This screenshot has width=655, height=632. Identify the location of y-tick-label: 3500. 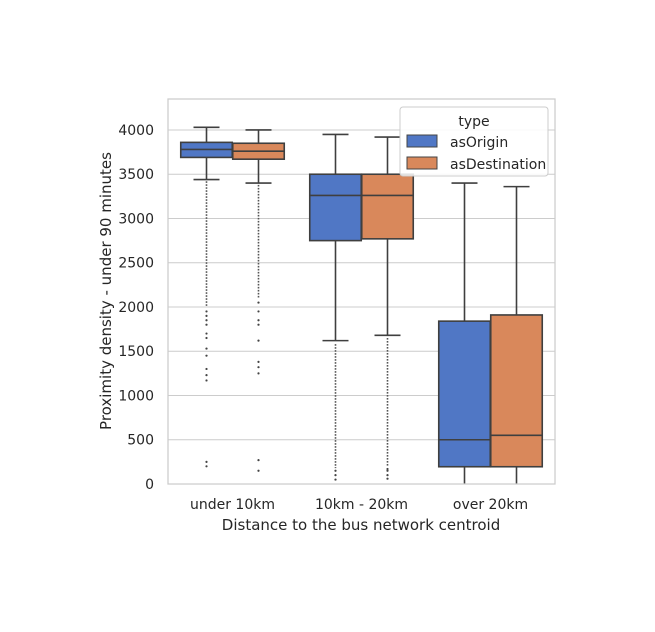
(136, 175).